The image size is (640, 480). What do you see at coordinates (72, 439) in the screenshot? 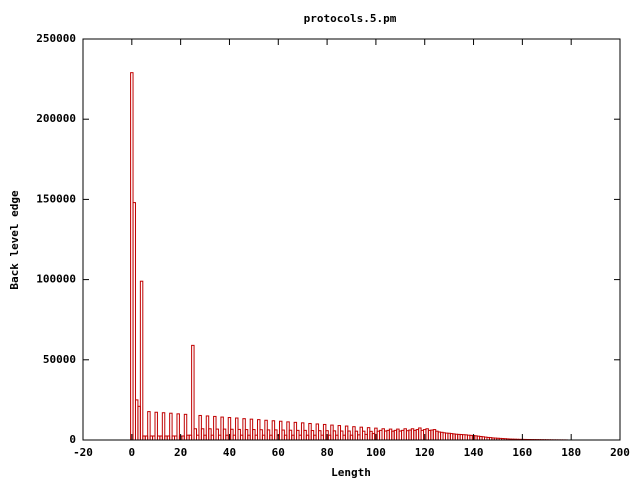
I see `y-tick-label: 0` at bounding box center [72, 439].